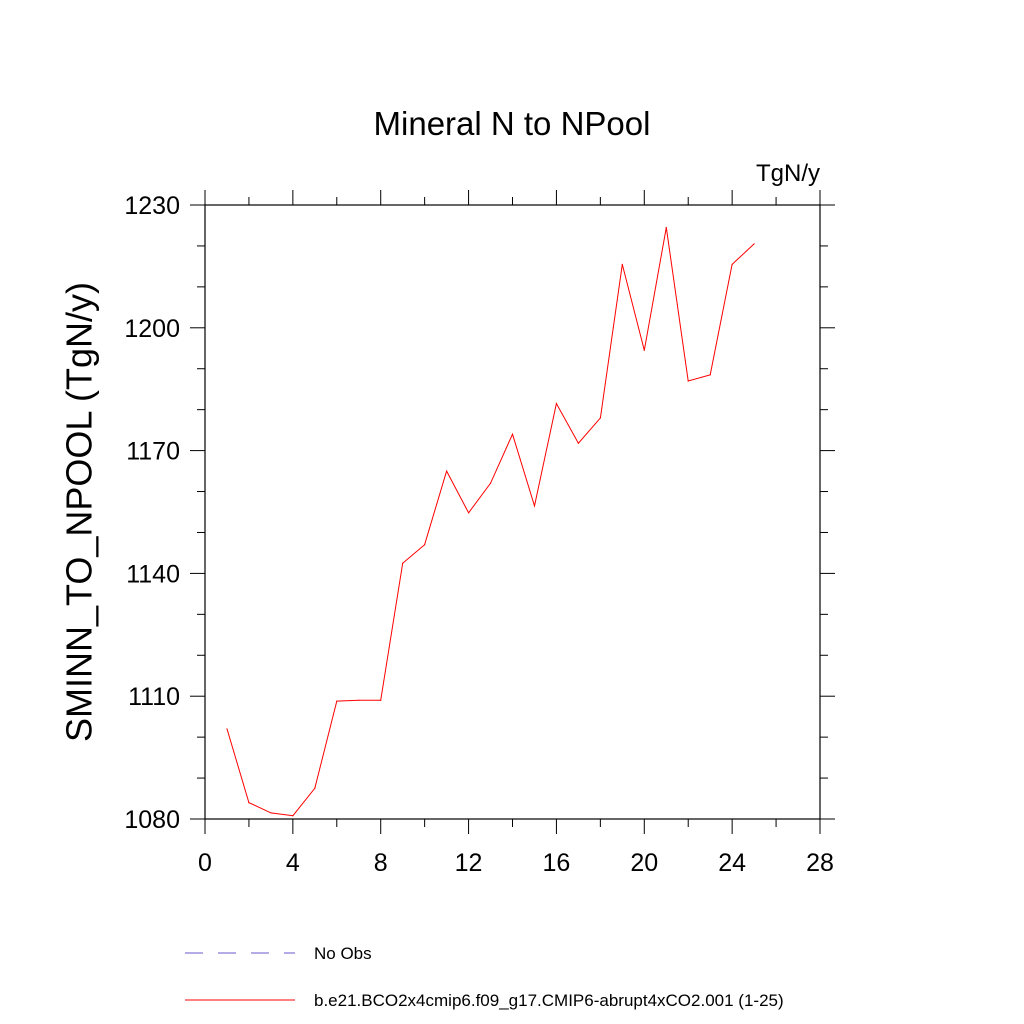  What do you see at coordinates (153, 574) in the screenshot?
I see `y-tick-label: 1140` at bounding box center [153, 574].